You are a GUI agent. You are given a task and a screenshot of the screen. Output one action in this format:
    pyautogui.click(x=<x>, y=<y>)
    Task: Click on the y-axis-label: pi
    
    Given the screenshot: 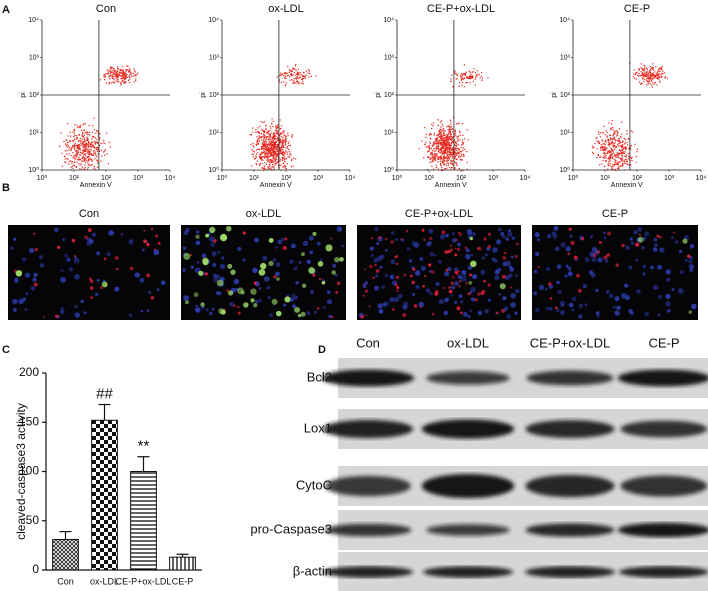 What is the action you would take?
    pyautogui.click(x=554, y=95)
    